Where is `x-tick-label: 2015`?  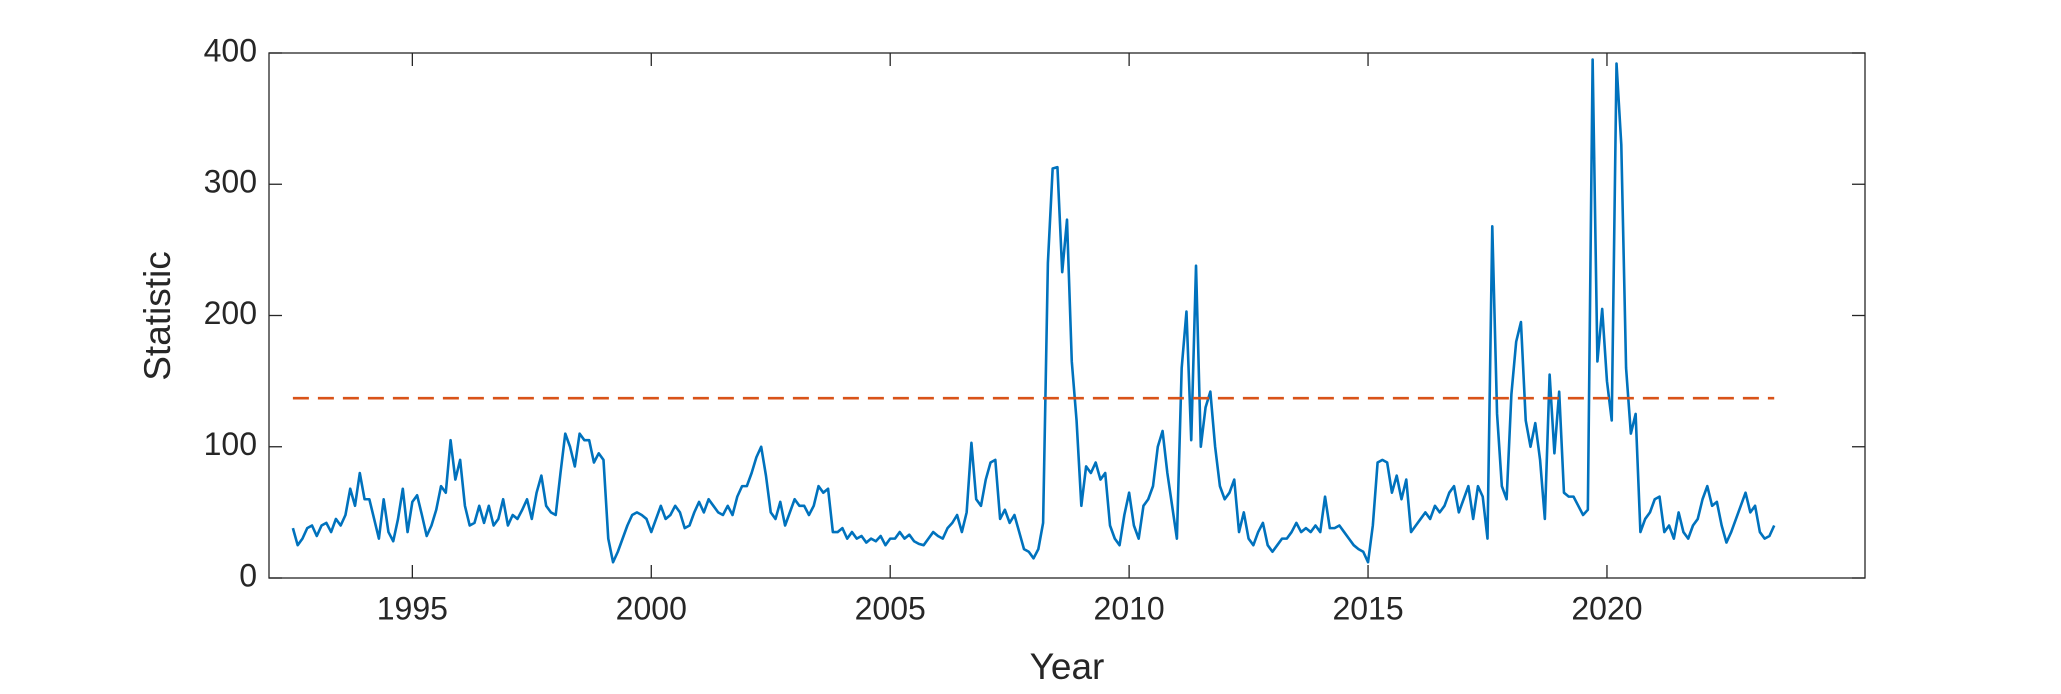
x-tick-label: 2015 is located at coordinates (1367, 608).